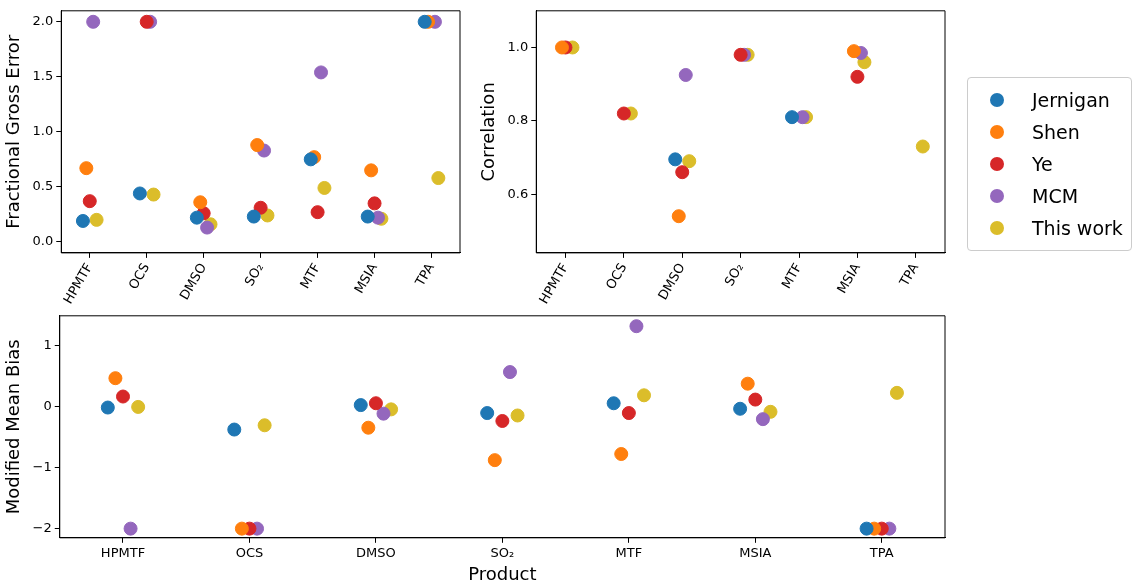  I want to click on legend-label: MCM, so click(1055, 196).